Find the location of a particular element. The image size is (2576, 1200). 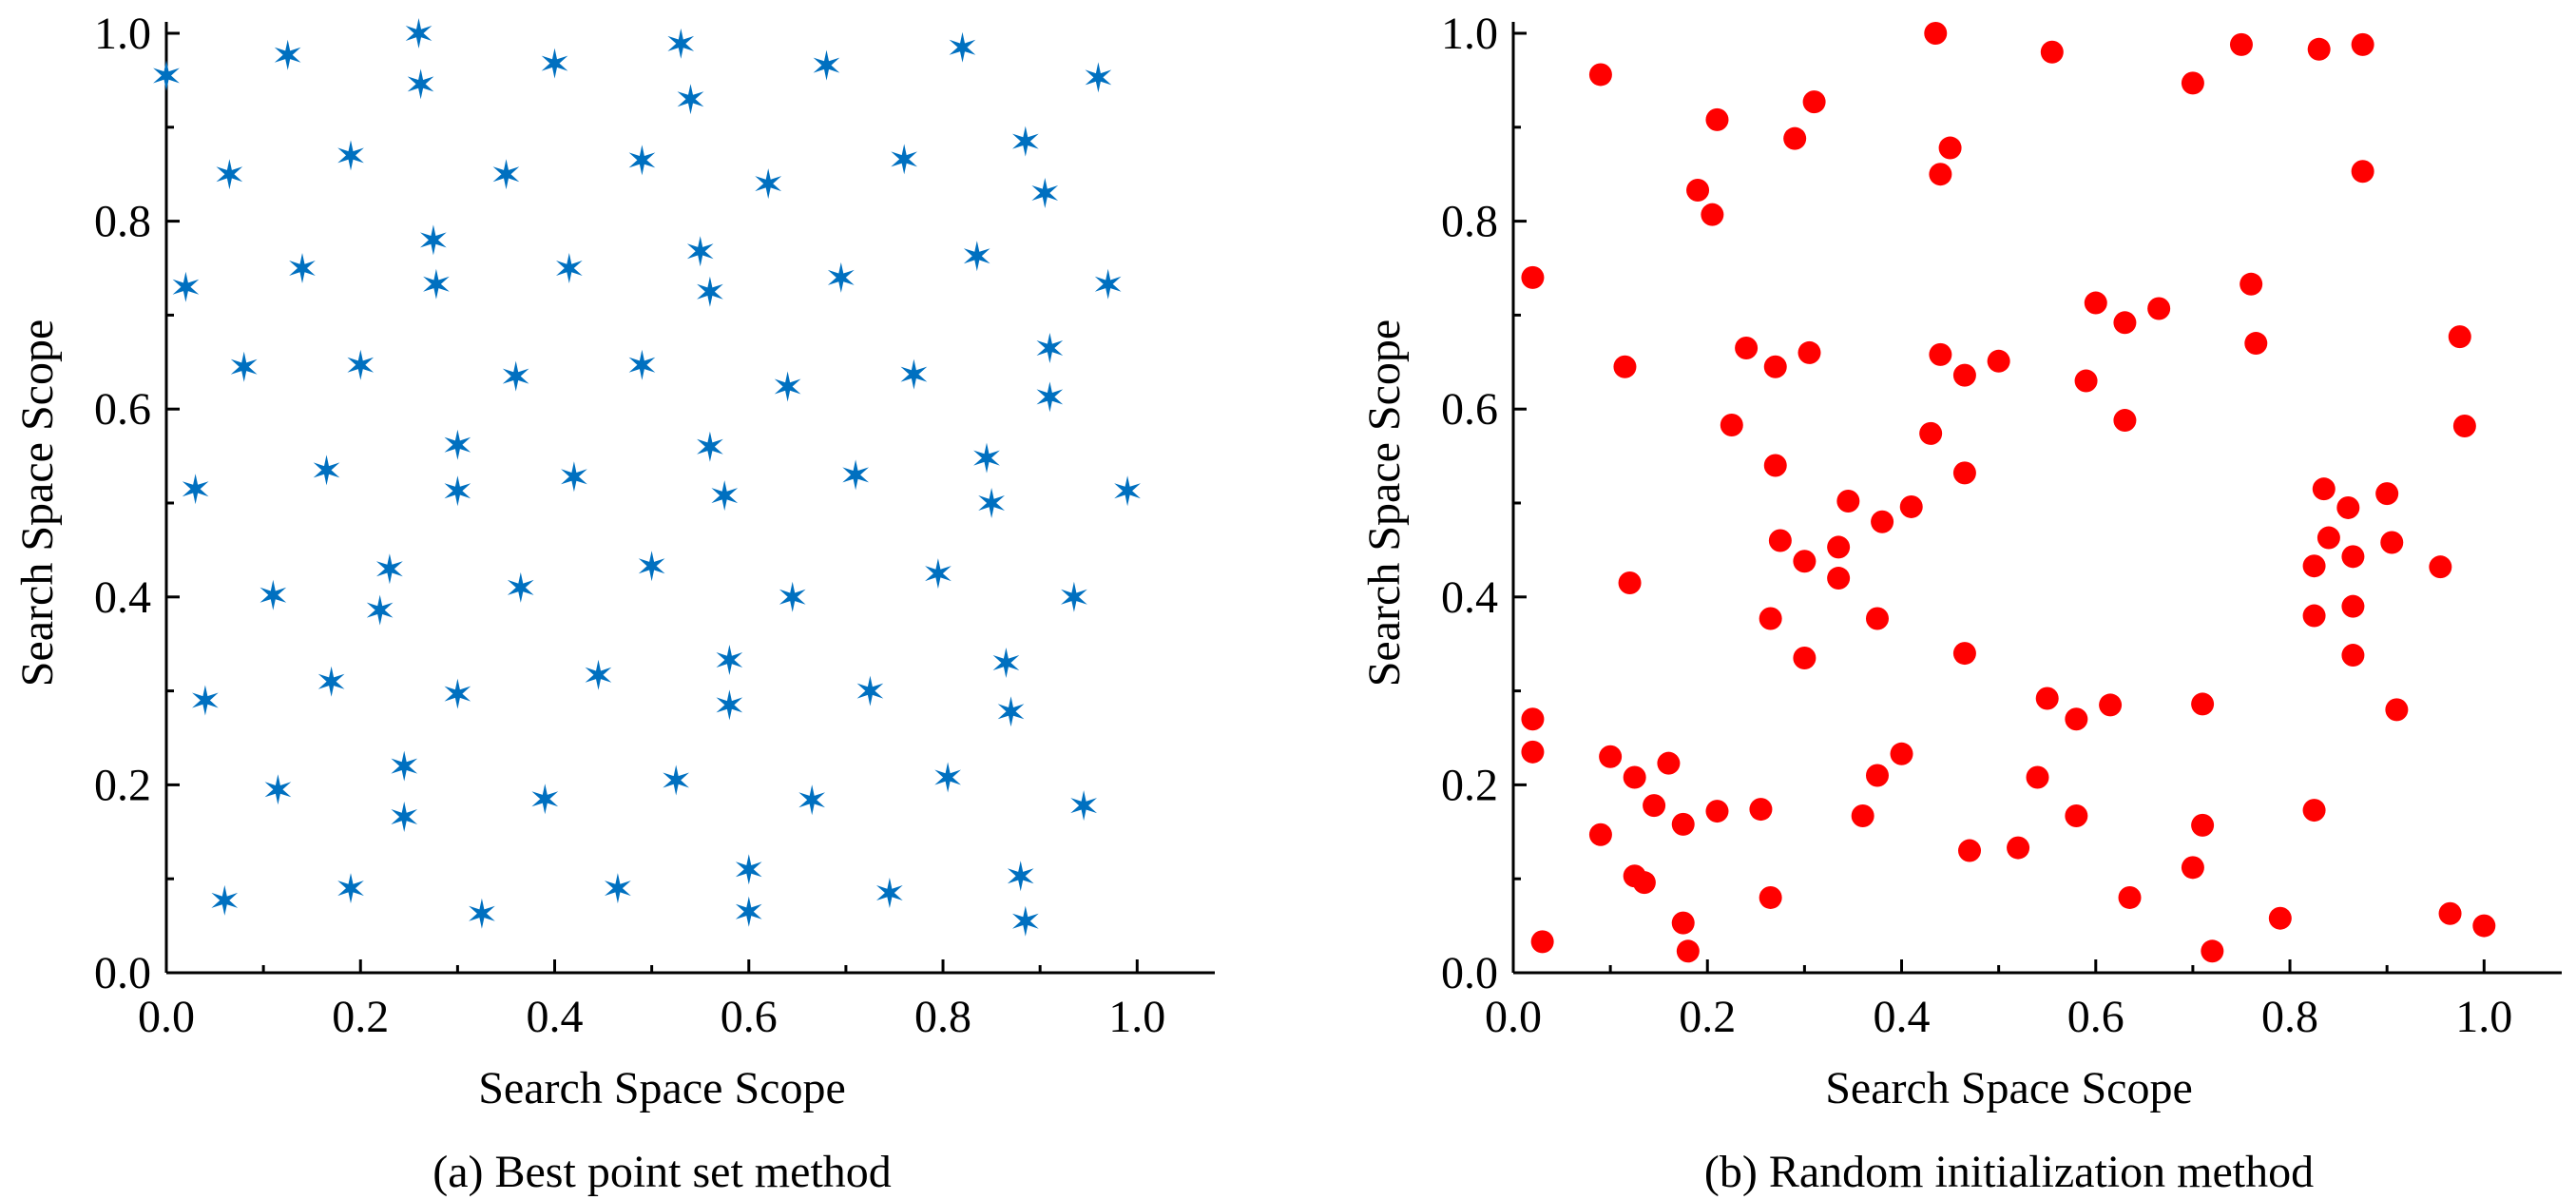

x-tick-label: 0.8 is located at coordinates (943, 1017).